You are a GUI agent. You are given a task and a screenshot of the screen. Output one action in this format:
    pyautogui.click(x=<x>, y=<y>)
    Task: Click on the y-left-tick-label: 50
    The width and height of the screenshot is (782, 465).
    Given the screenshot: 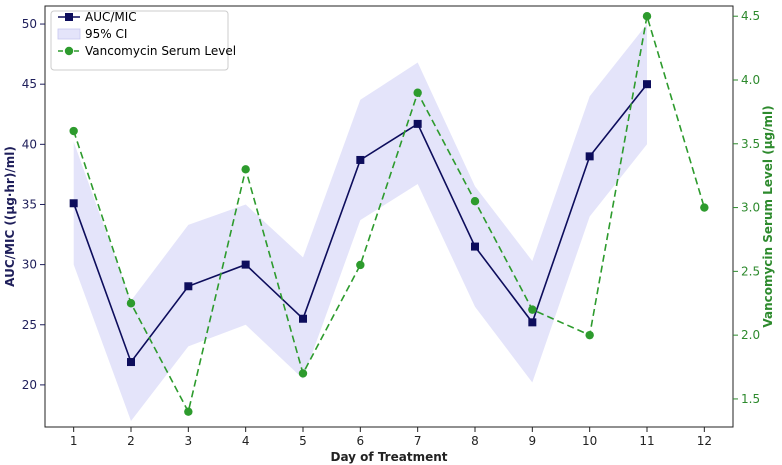 What is the action you would take?
    pyautogui.click(x=29, y=24)
    